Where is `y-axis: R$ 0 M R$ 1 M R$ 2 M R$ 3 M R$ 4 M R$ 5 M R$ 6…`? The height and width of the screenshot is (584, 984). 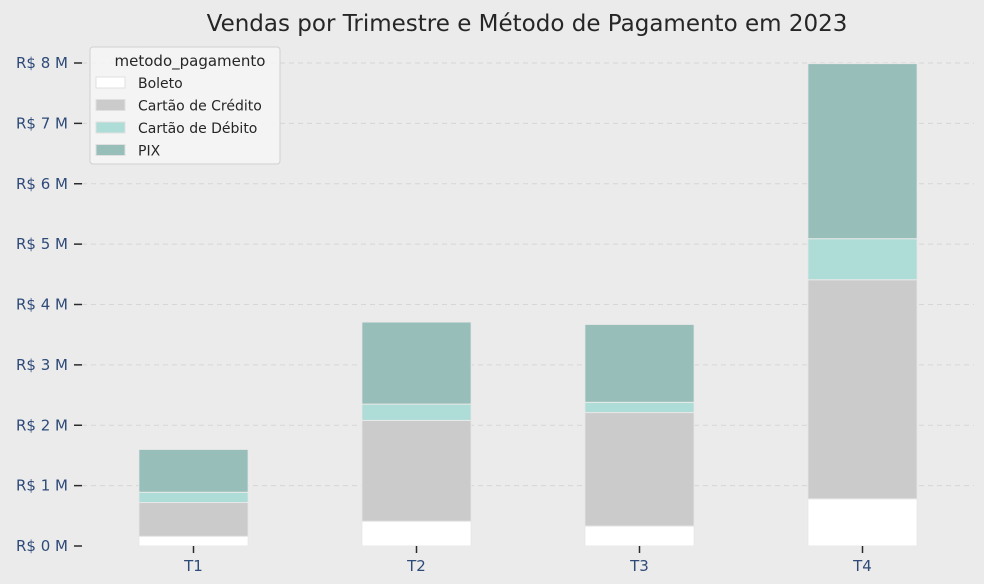 y-axis: R$ 0 M R$ 1 M R$ 2 M R$ 3 M R$ 4 M R$ 5 M R$ 6… is located at coordinates (49, 304).